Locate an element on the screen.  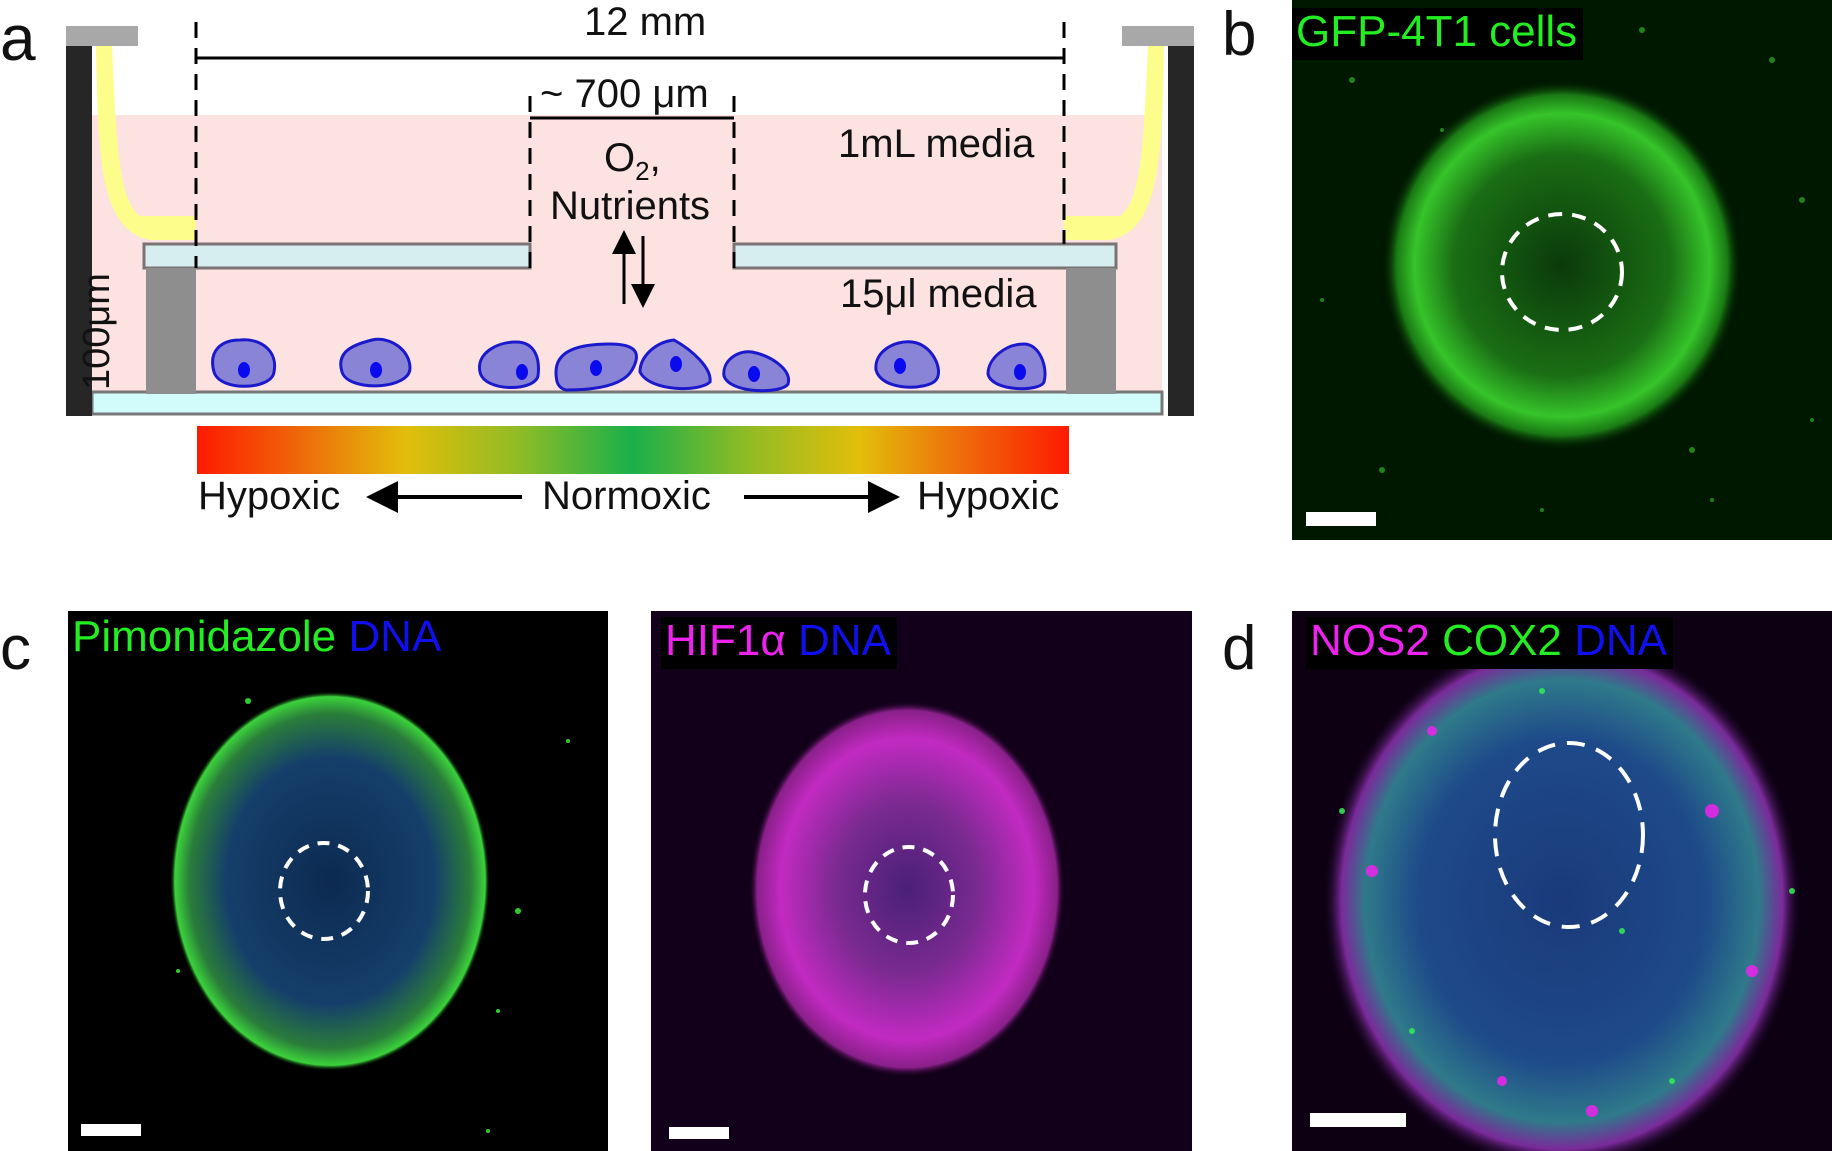
legend-gfp: GFP-4T1 cells is located at coordinates (1437, 31).